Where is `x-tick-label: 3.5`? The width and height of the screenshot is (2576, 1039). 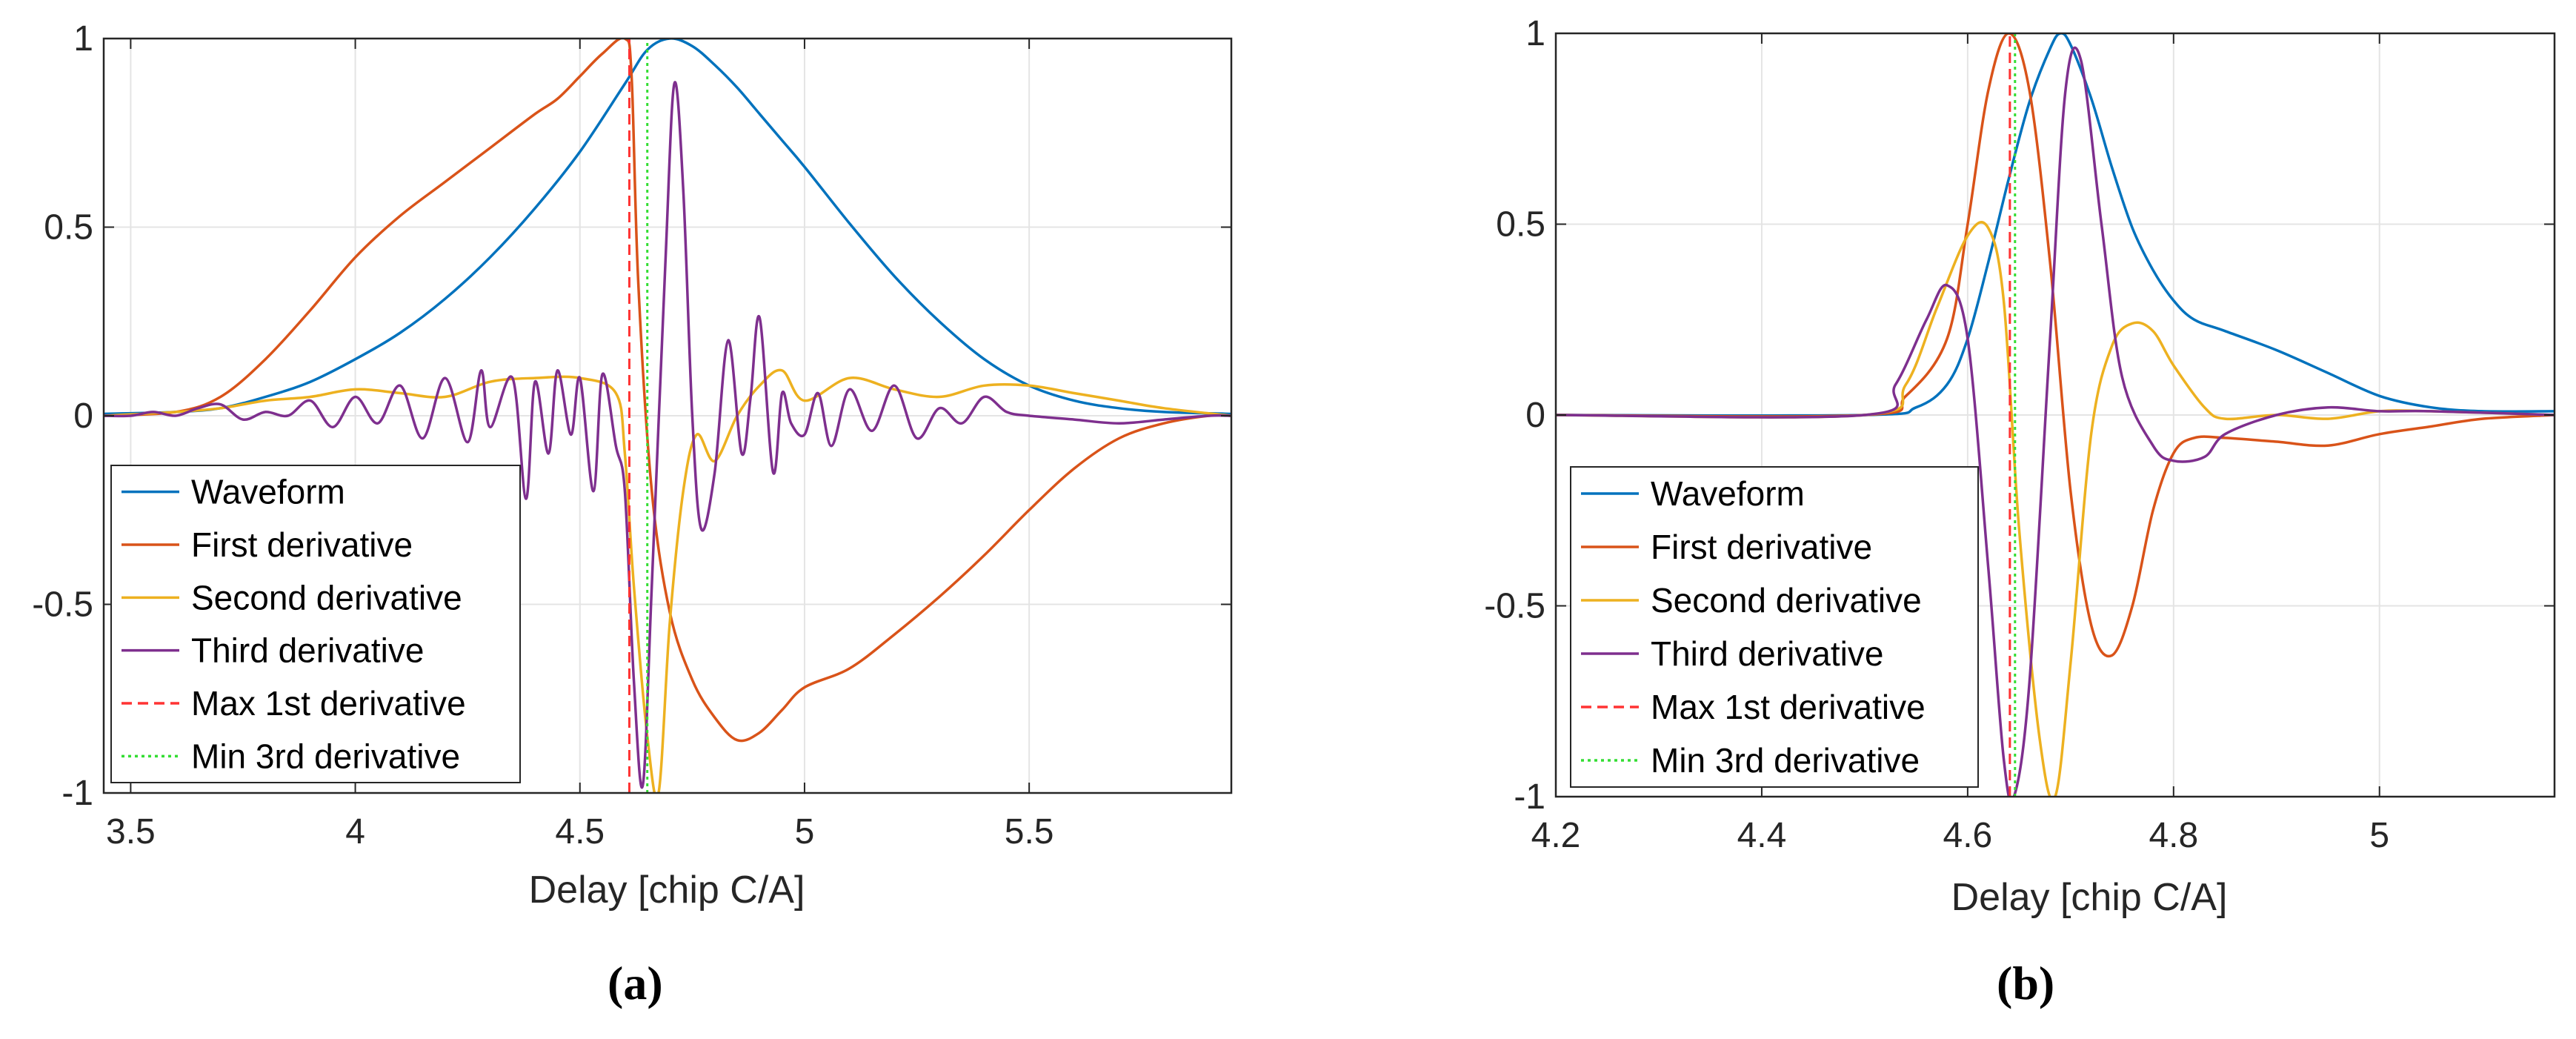
x-tick-label: 3.5 is located at coordinates (131, 832).